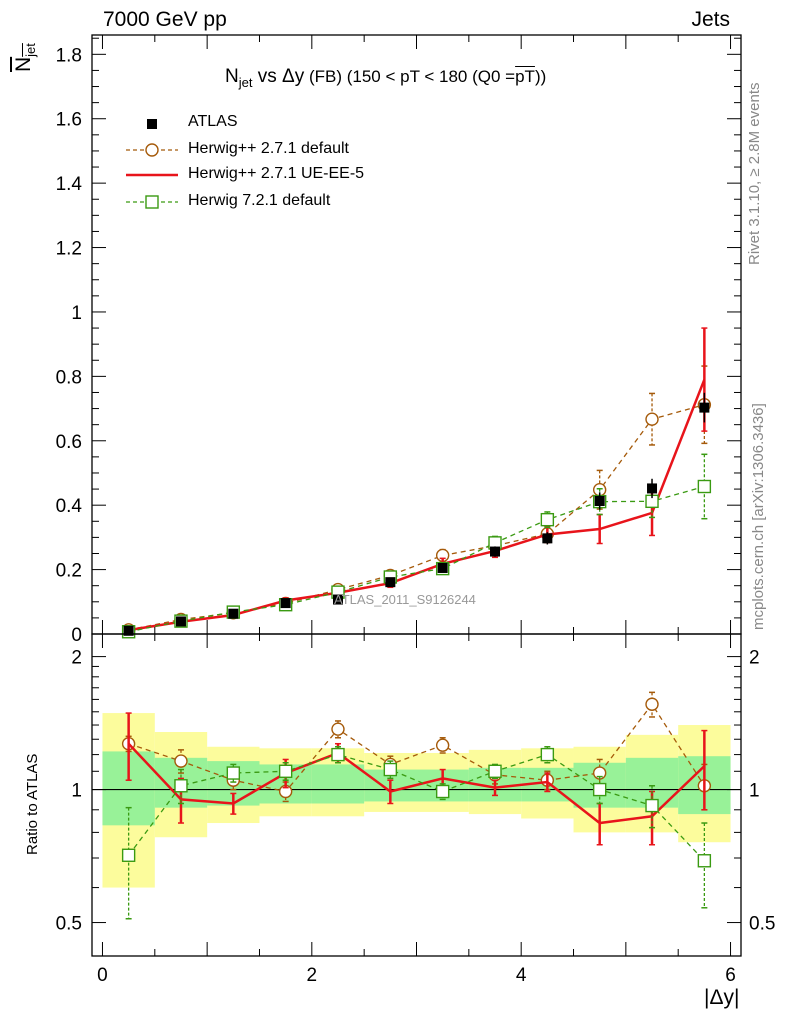 The width and height of the screenshot is (786, 1024). Describe the element at coordinates (76, 658) in the screenshot. I see `ratio-y-tick-label: 2` at that location.